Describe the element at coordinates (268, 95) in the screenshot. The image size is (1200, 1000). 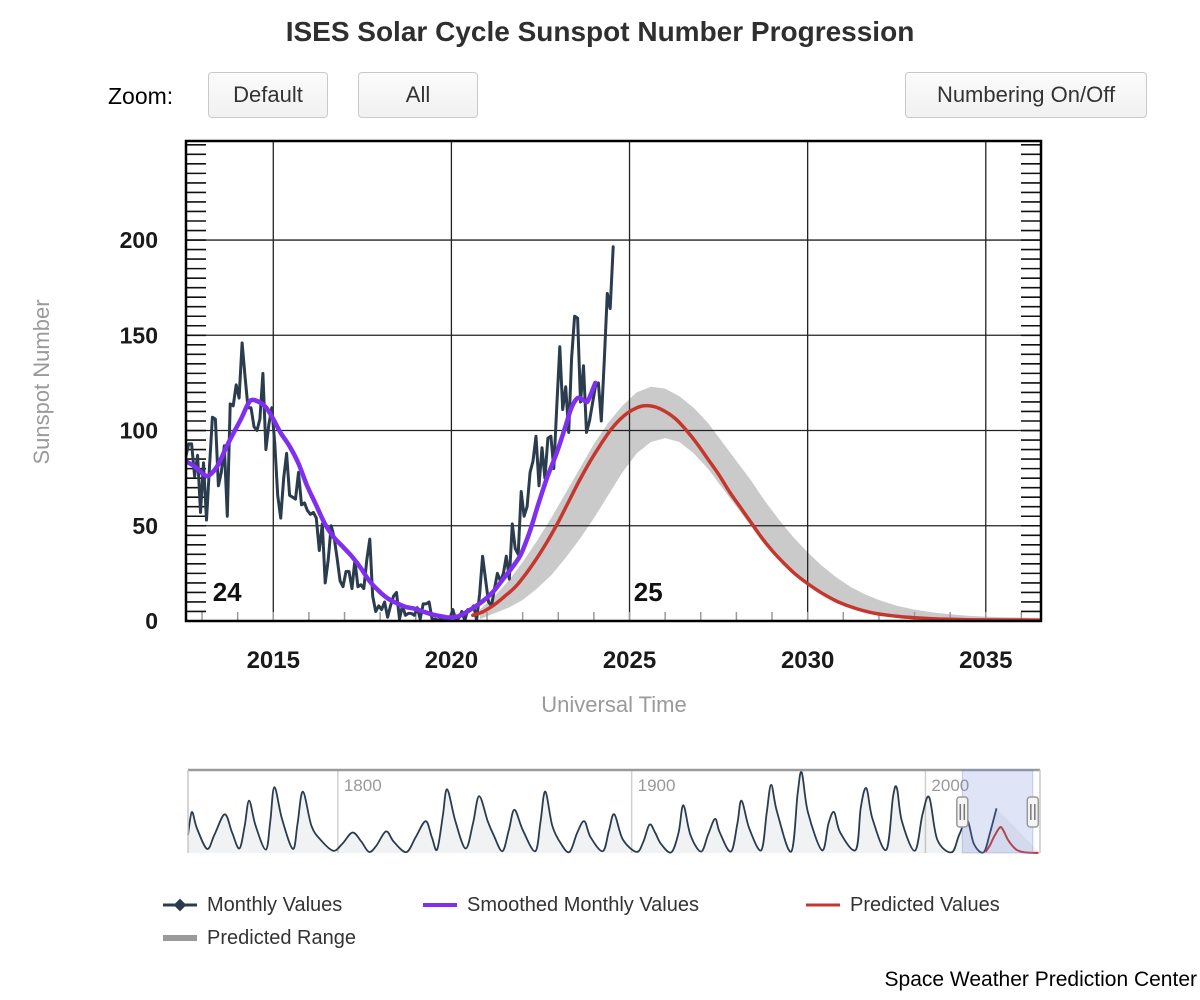
I see `zoom-default-button: Default` at that location.